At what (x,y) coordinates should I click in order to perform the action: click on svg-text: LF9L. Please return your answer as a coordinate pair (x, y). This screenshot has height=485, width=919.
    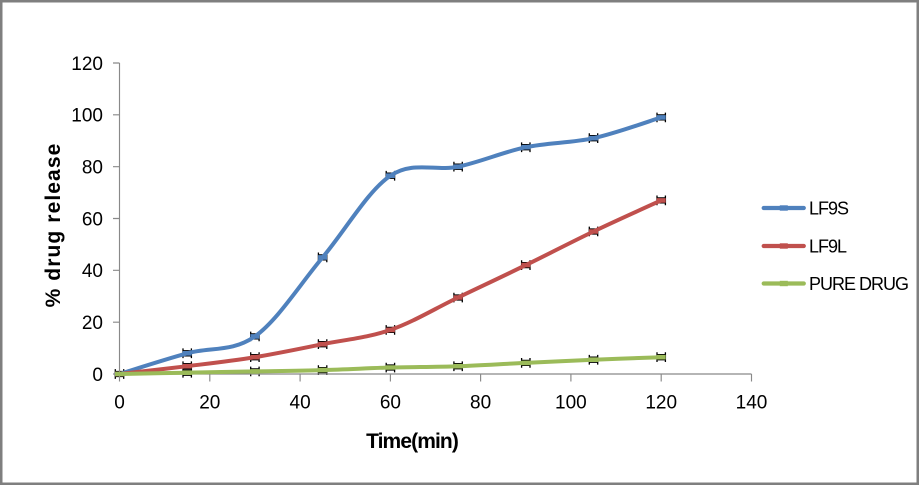
    Looking at the image, I should click on (828, 247).